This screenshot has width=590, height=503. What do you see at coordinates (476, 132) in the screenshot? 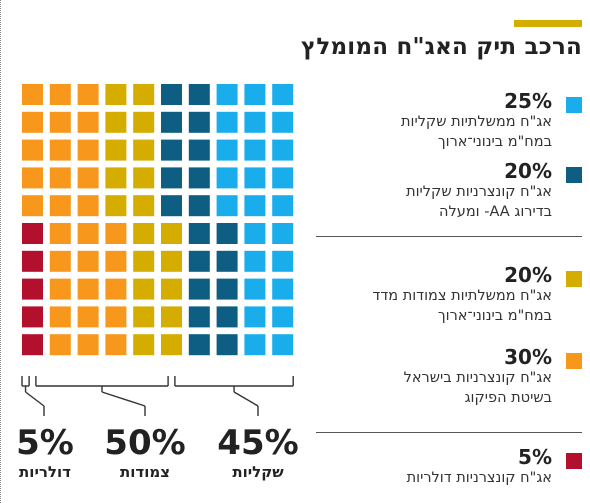
I see `legend-description: אג"ח ממשלתיות שקליות במח"מ בינוני־ארוך` at bounding box center [476, 132].